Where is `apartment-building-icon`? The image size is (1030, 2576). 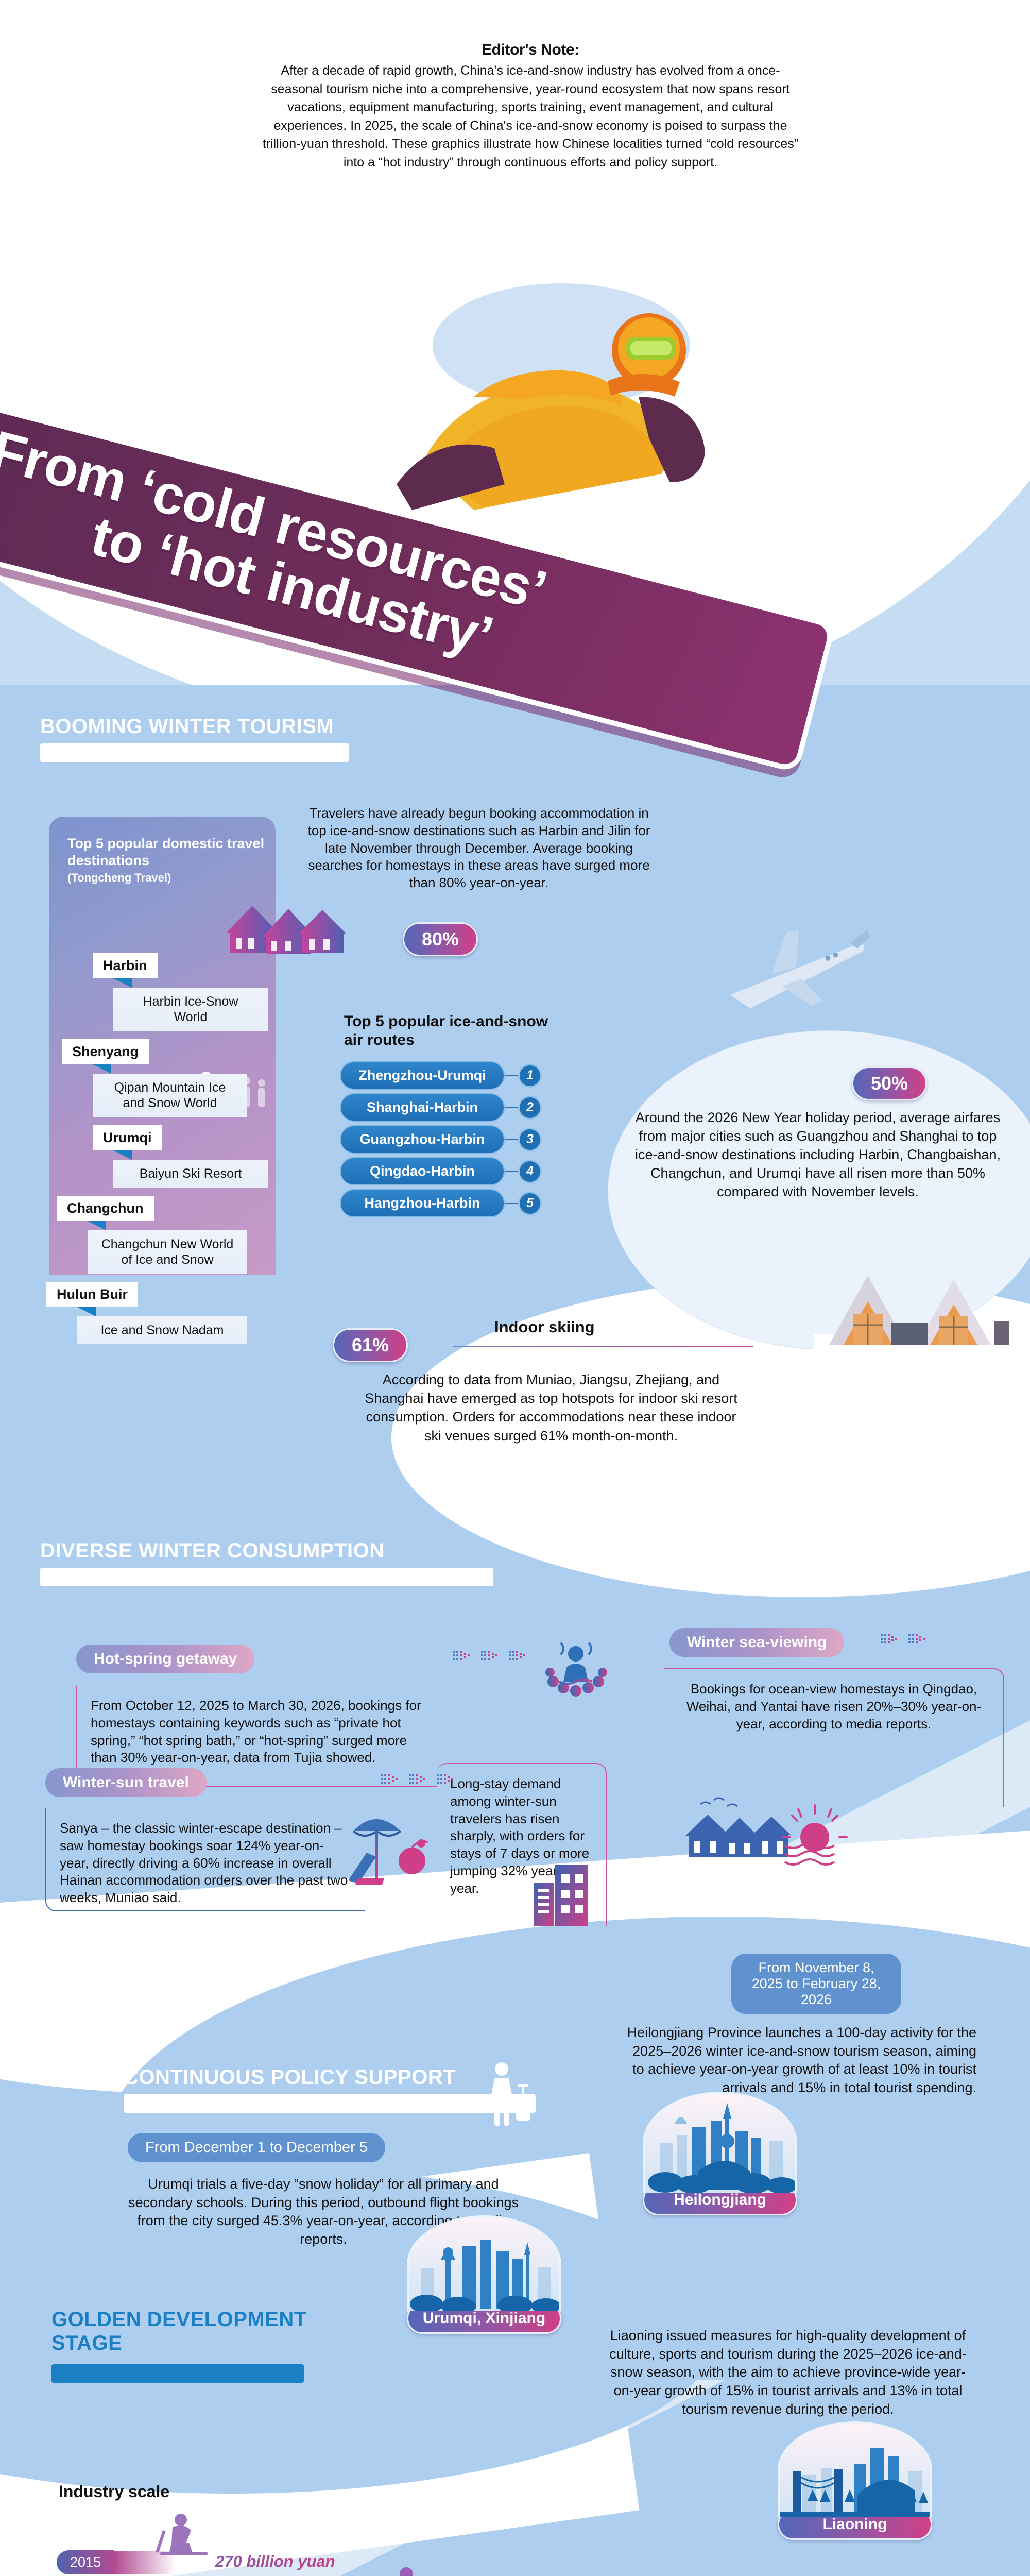
apartment-building-icon is located at coordinates (561, 1896).